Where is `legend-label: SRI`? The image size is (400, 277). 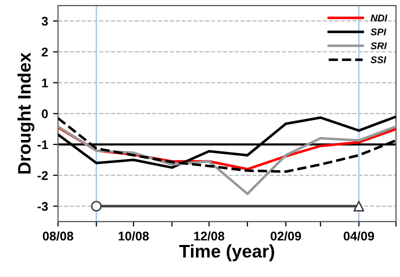
legend-label: SRI is located at coordinates (378, 46).